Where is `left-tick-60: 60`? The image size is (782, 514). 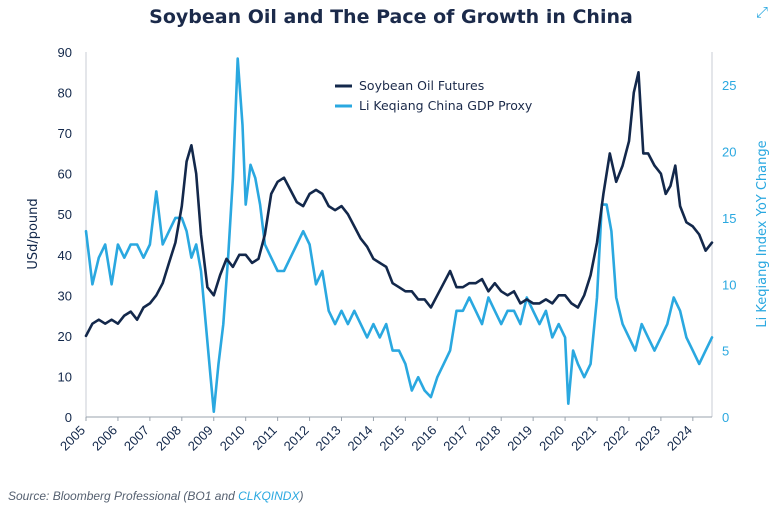 left-tick-60: 60 is located at coordinates (65, 174).